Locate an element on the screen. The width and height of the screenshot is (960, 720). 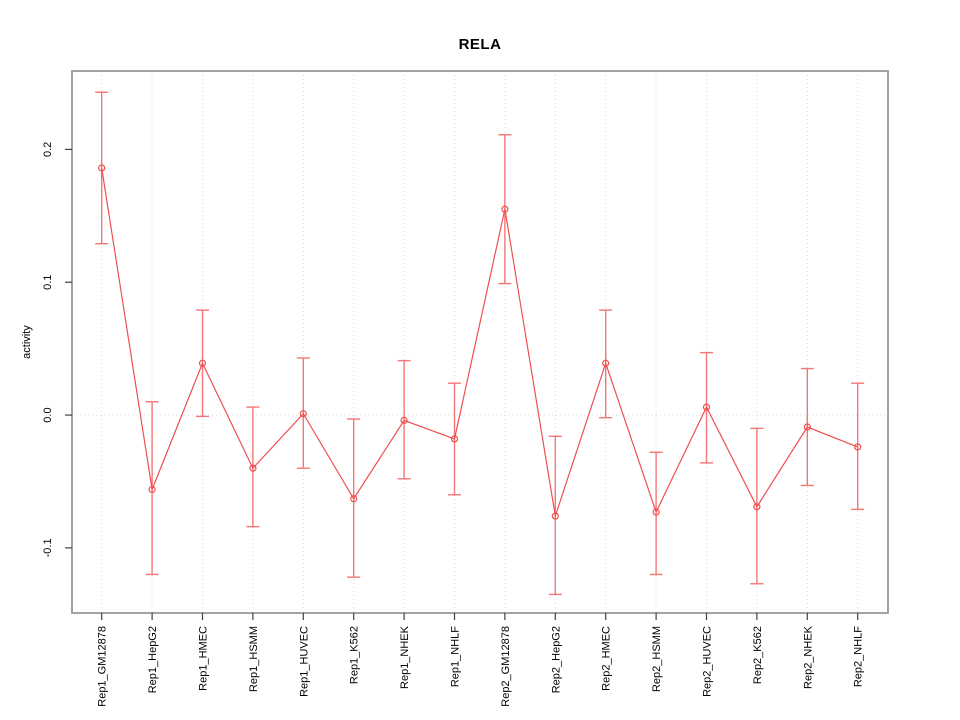
x-tick-label: Rep2_NHEK is located at coordinates (808, 657).